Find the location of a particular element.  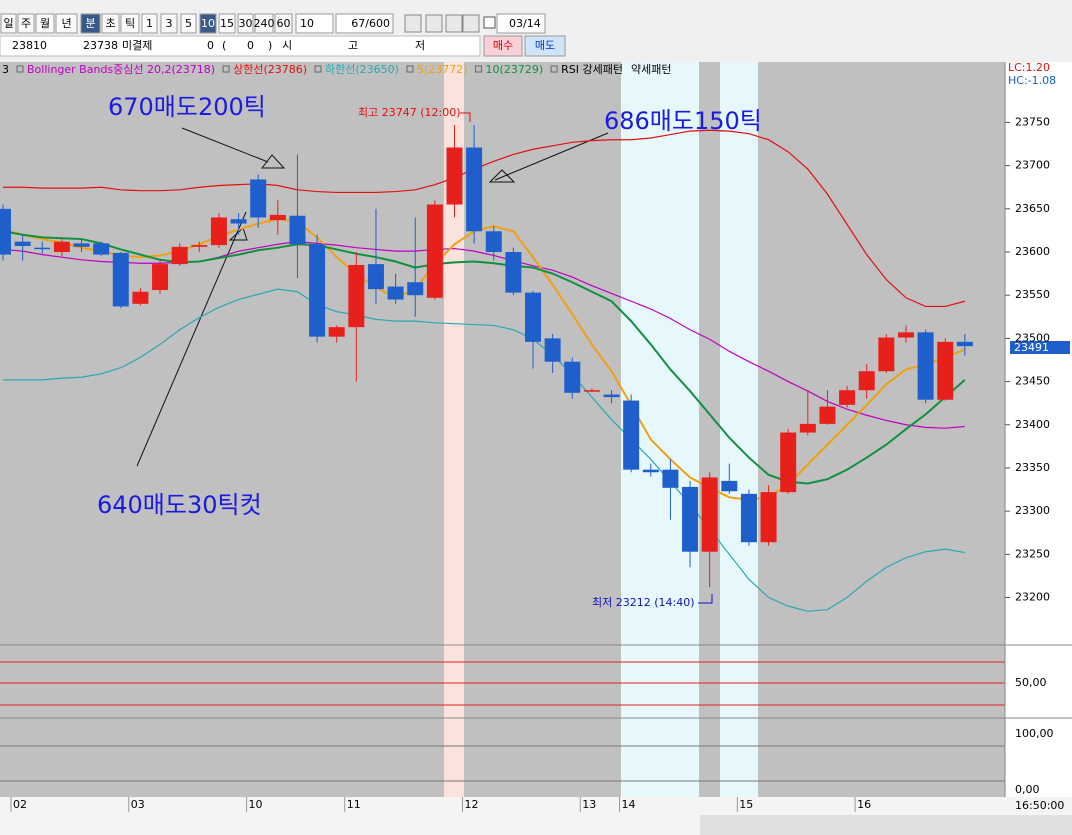

y-tick-label: 23650 is located at coordinates (1032, 208).